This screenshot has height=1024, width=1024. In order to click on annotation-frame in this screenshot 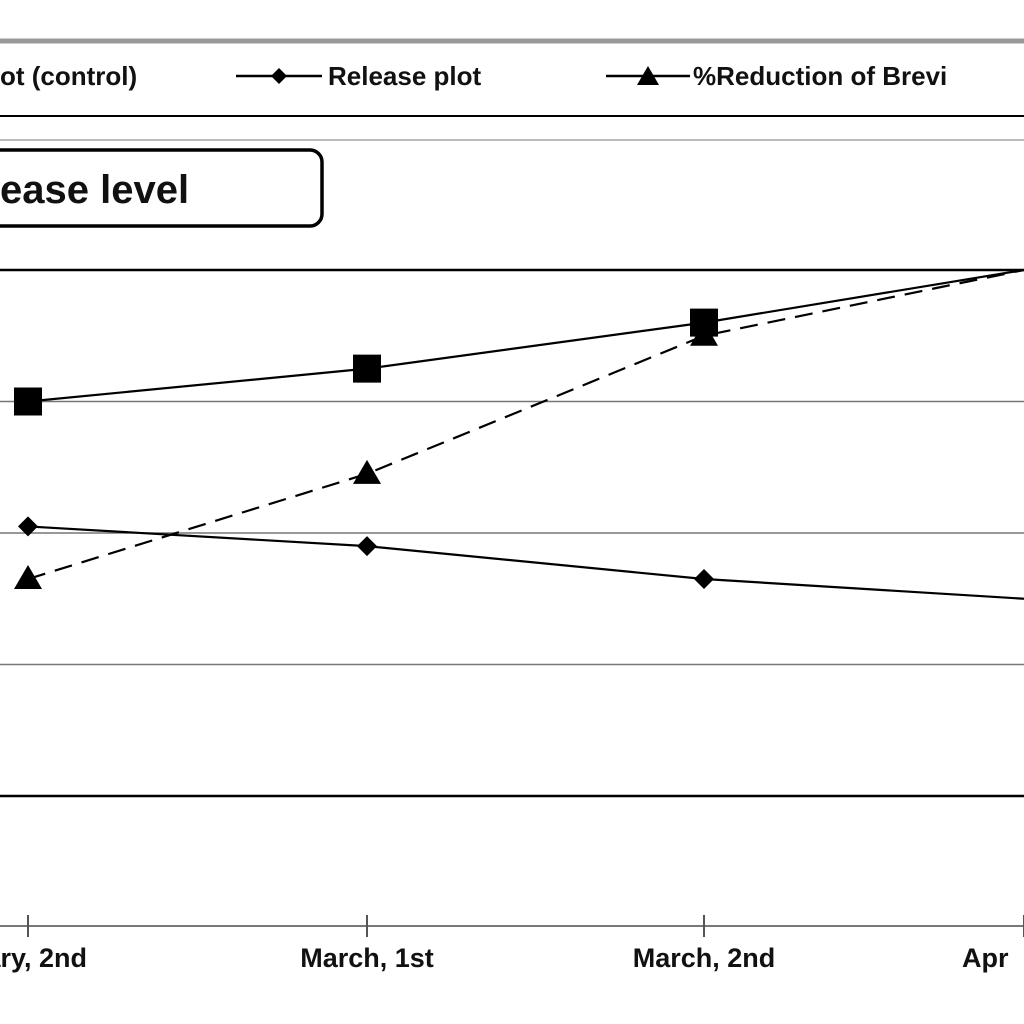, I will do `click(162, 188)`.